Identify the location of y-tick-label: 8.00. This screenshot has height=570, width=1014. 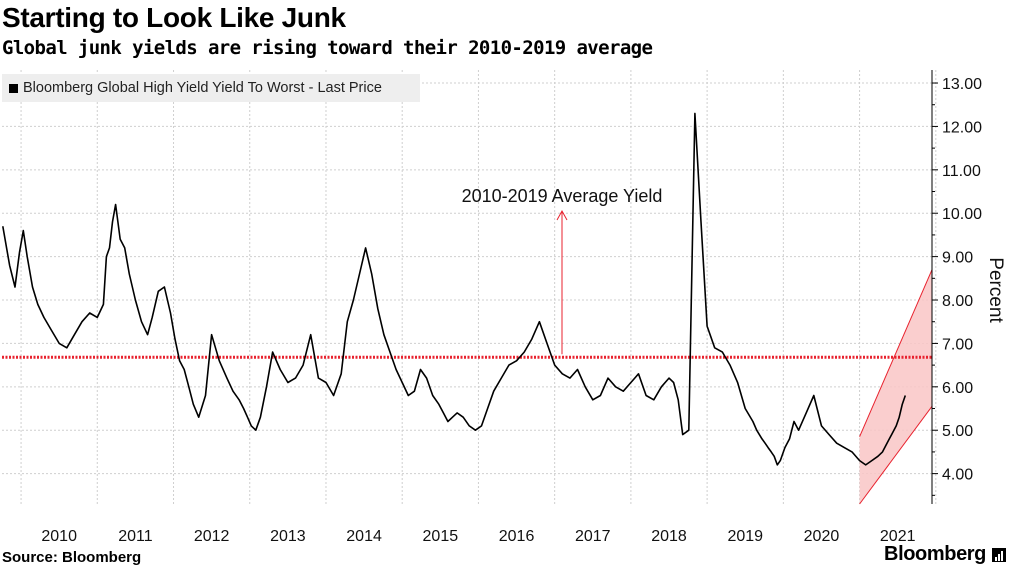
(957, 301).